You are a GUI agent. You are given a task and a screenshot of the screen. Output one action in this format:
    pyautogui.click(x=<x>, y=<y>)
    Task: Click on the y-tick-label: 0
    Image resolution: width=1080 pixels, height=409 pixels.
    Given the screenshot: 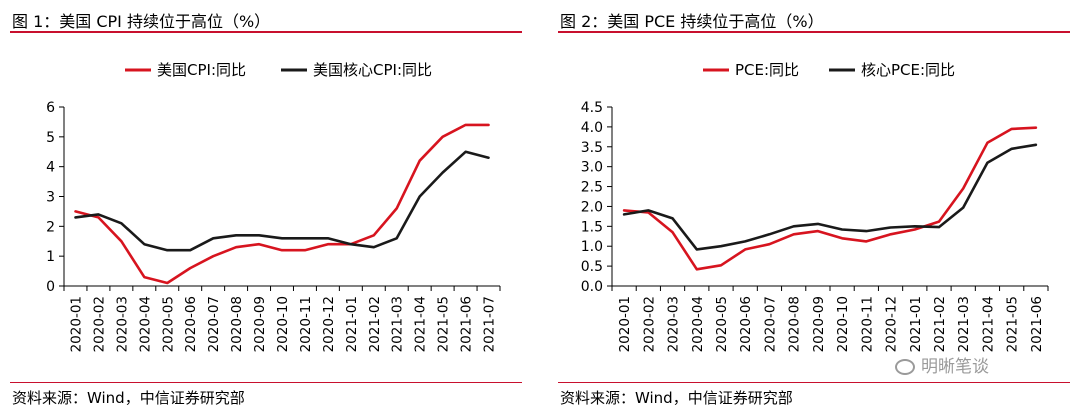 What is the action you would take?
    pyautogui.click(x=50, y=287)
    